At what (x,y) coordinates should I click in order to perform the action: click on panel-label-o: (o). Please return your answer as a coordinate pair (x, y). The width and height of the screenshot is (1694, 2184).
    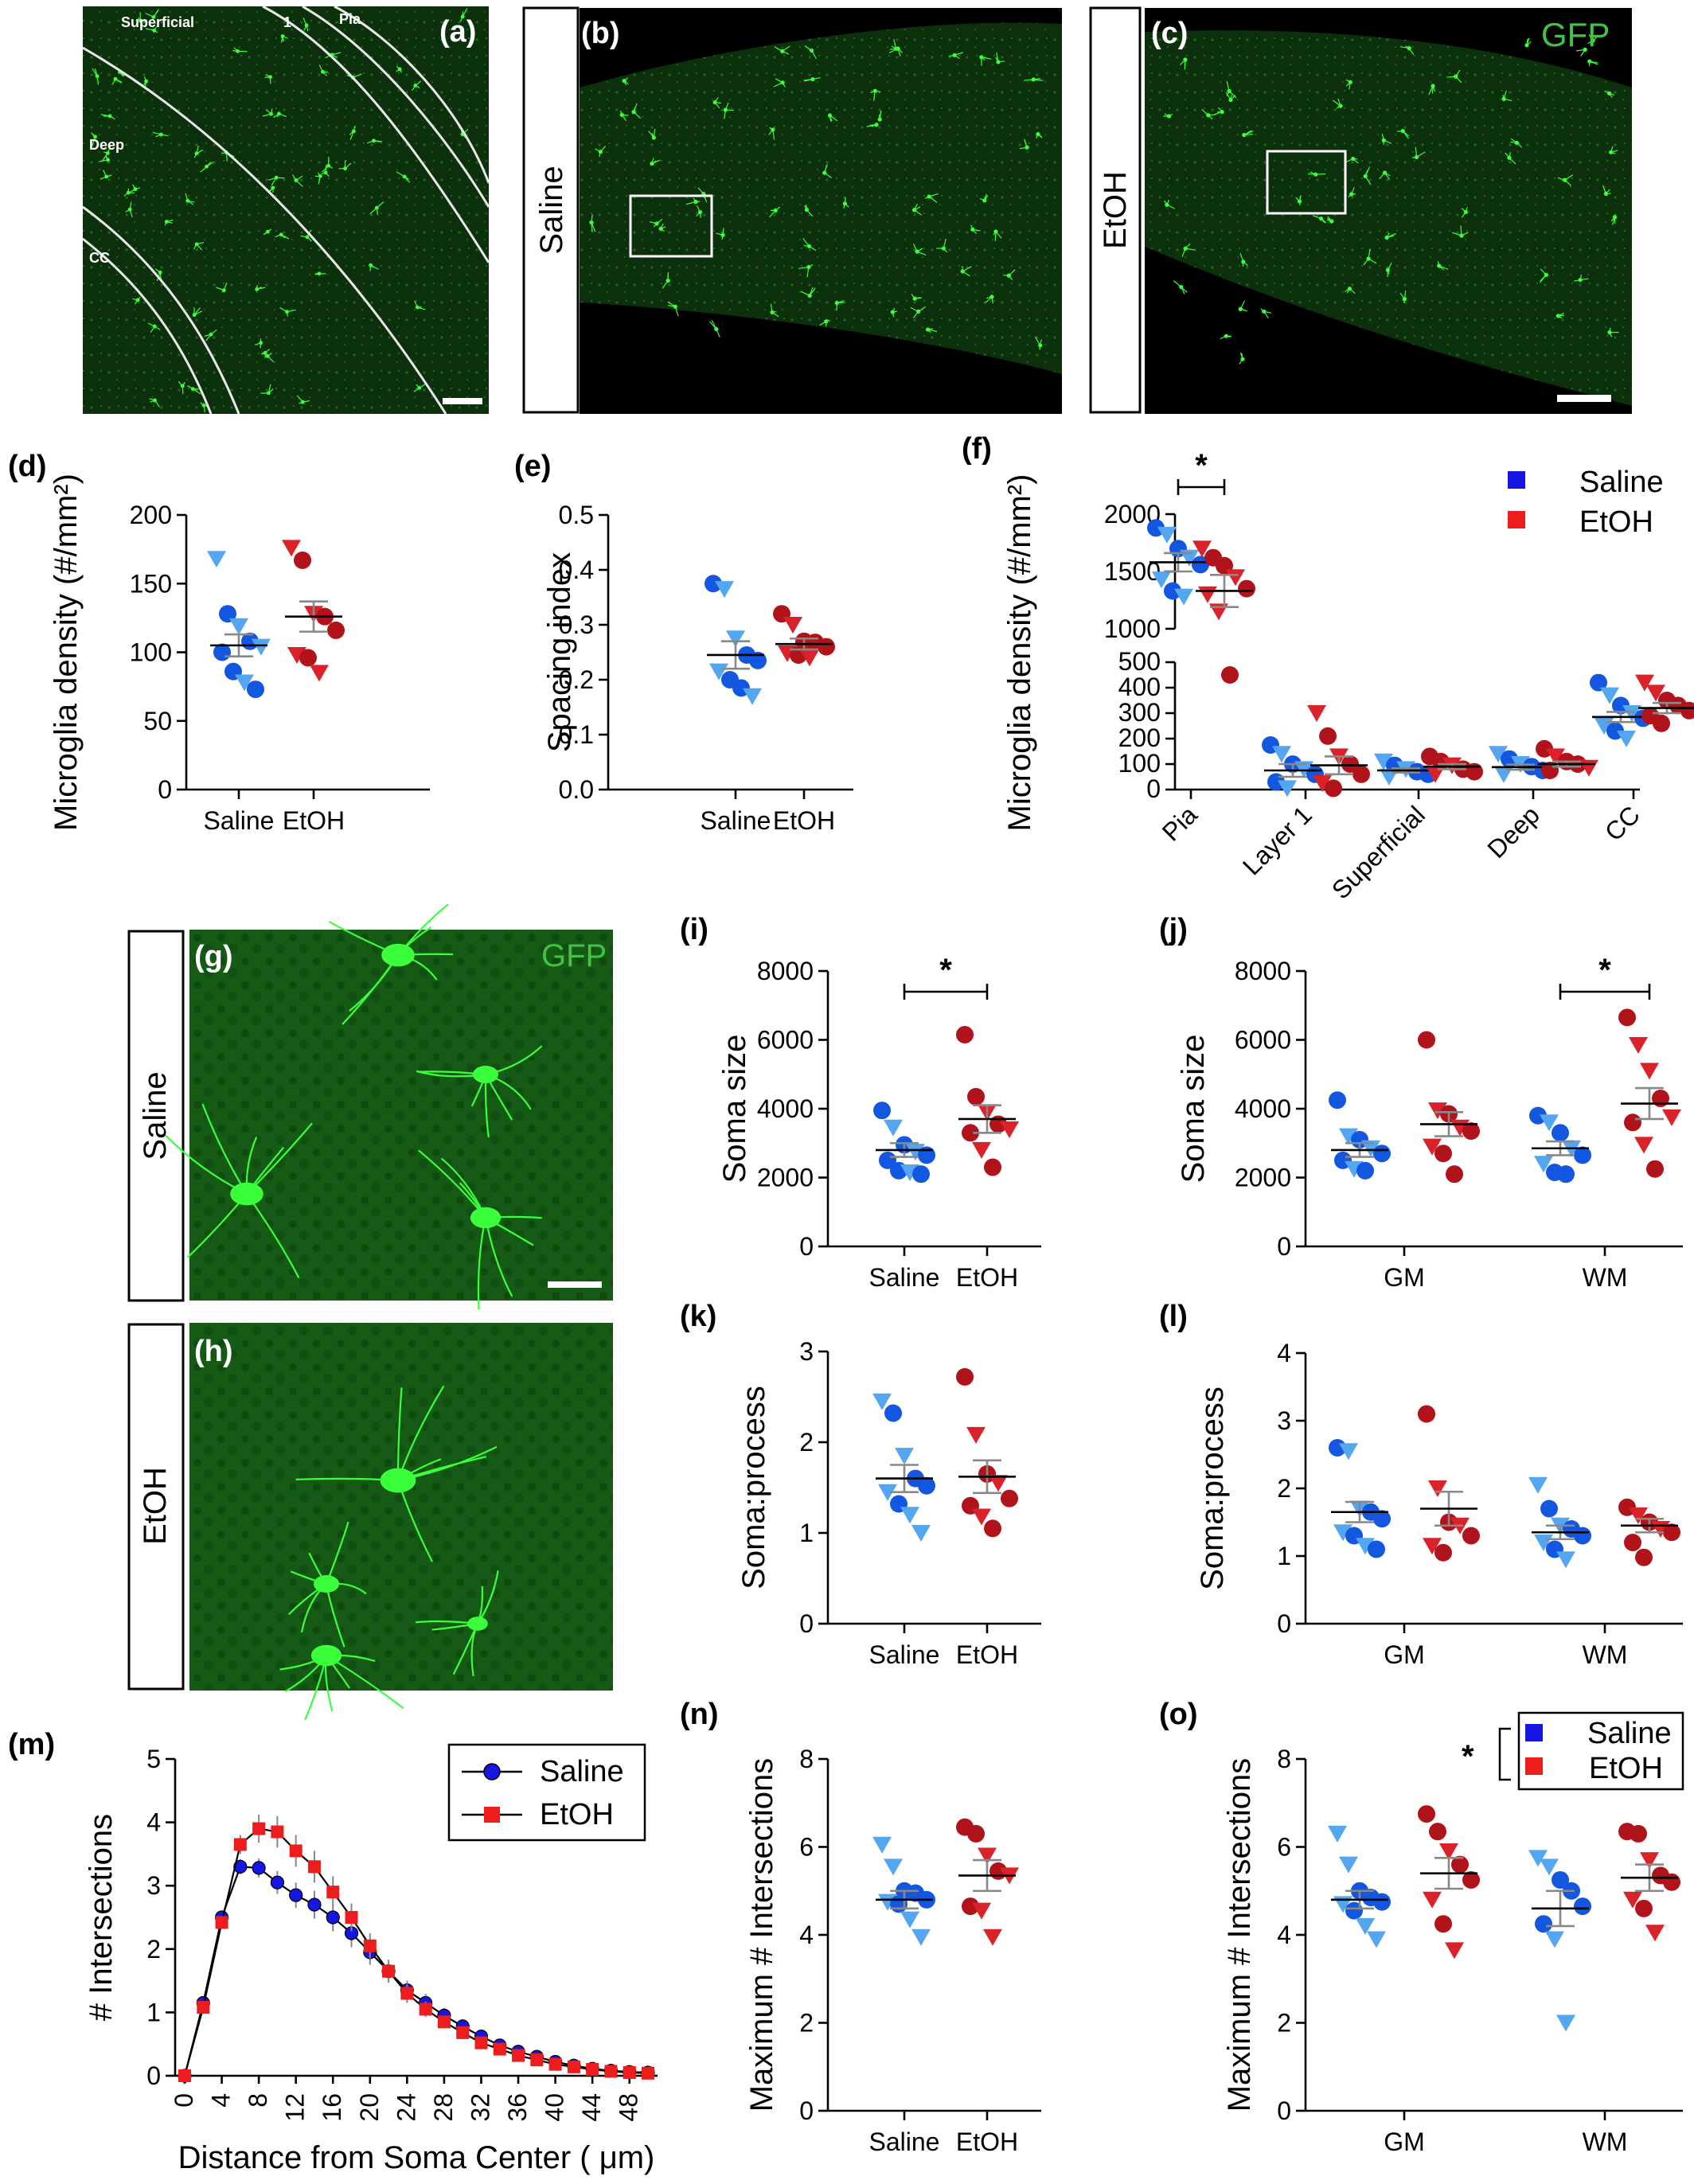
    Looking at the image, I should click on (1178, 1714).